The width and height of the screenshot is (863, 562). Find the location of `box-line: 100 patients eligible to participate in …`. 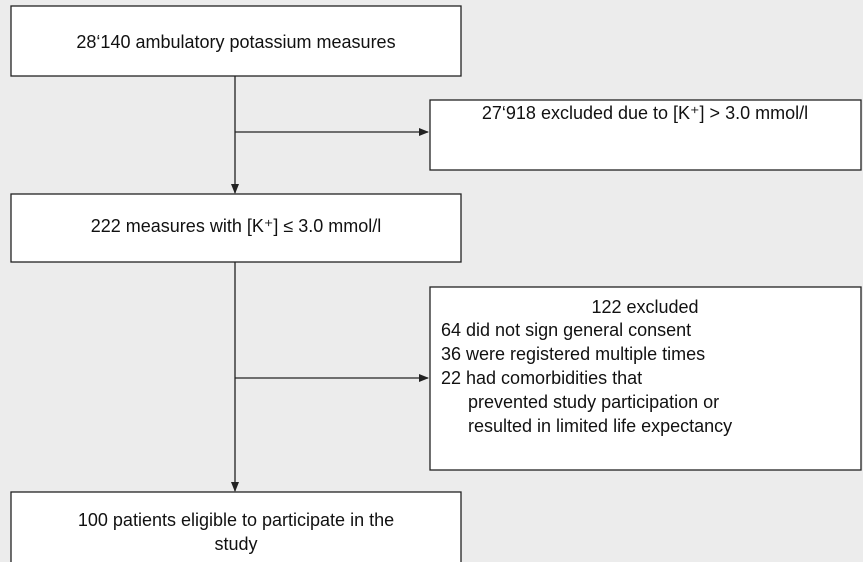

box-line: 100 patients eligible to participate in … is located at coordinates (236, 520).